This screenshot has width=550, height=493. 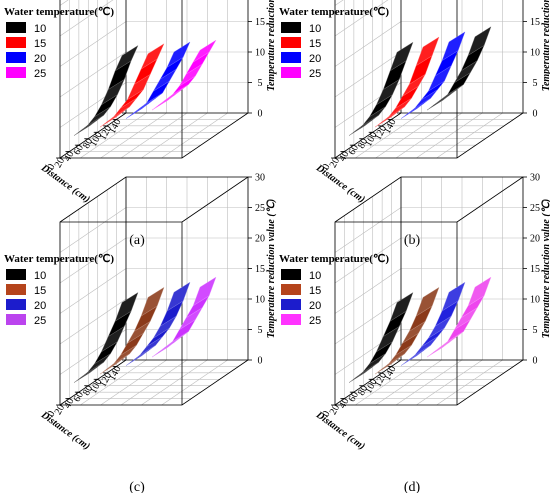 I want to click on z-tick-label: 10, so click(x=260, y=53).